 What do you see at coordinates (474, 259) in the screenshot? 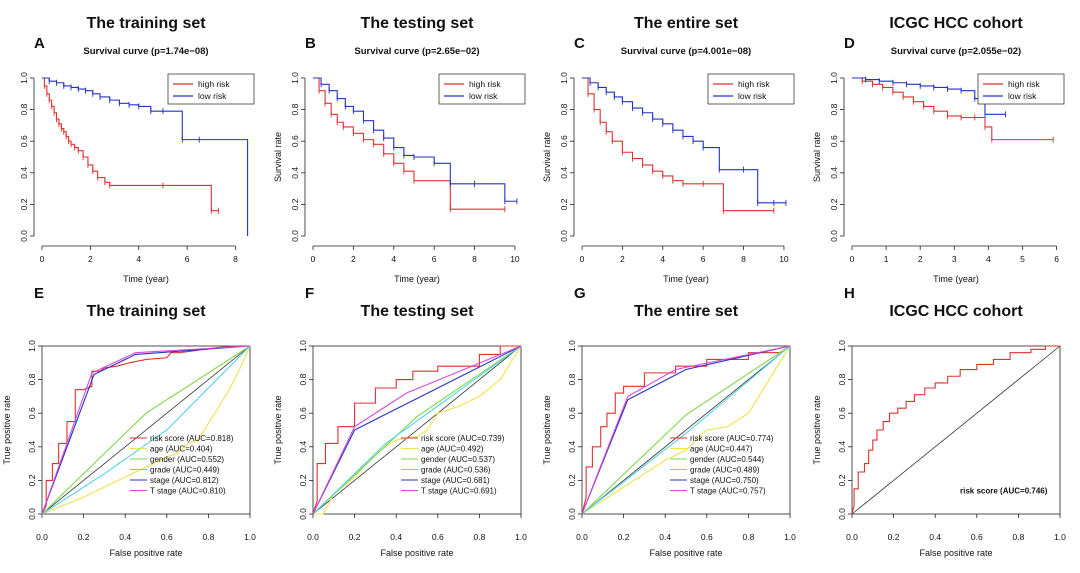
I see `x-tick-label: 8` at bounding box center [474, 259].